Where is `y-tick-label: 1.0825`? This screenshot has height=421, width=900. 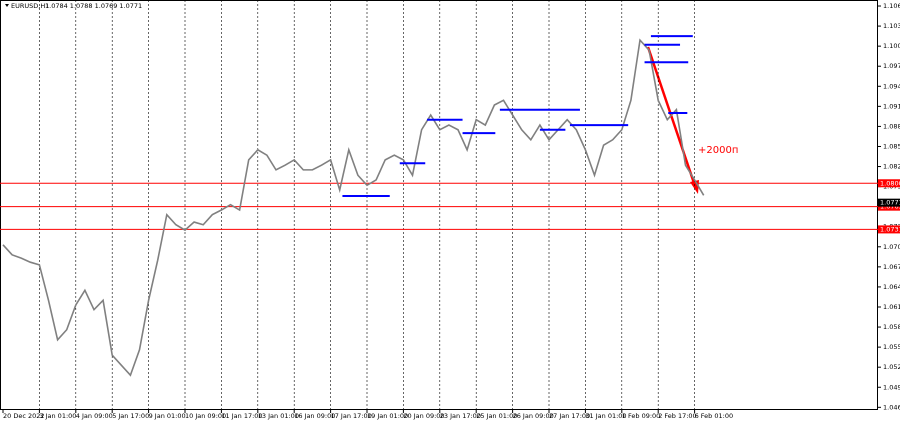 y-tick-label: 1.0825 is located at coordinates (891, 167).